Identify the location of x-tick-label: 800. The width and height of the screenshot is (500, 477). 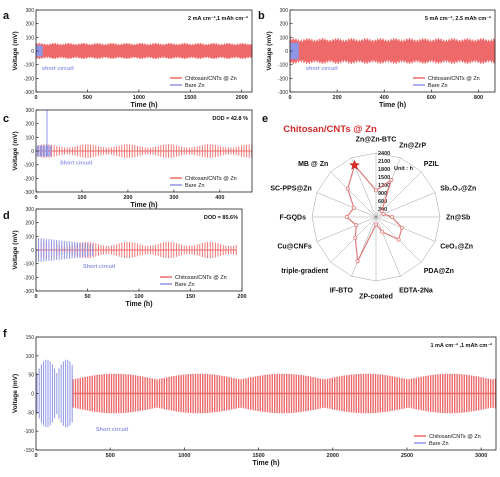
(478, 98).